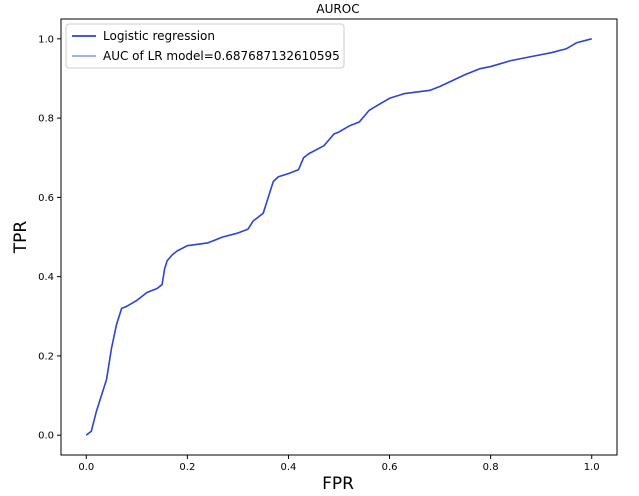 The image size is (639, 496). Describe the element at coordinates (289, 467) in the screenshot. I see `x-tick-label: 0.4` at that location.